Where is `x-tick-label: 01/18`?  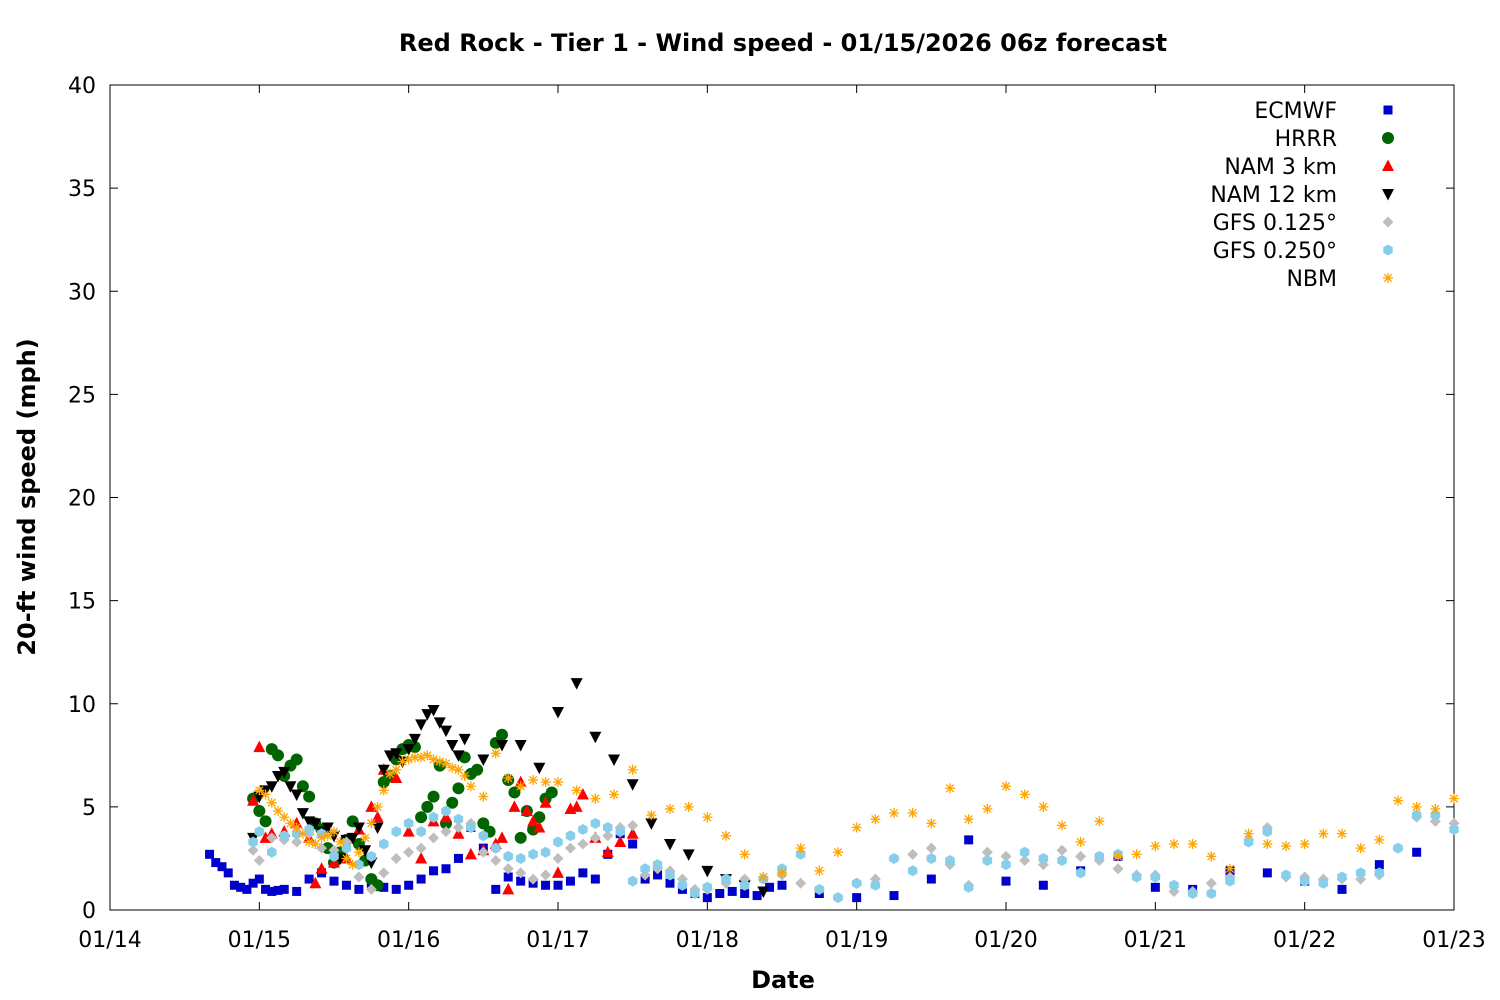 x-tick-label: 01/18 is located at coordinates (707, 940).